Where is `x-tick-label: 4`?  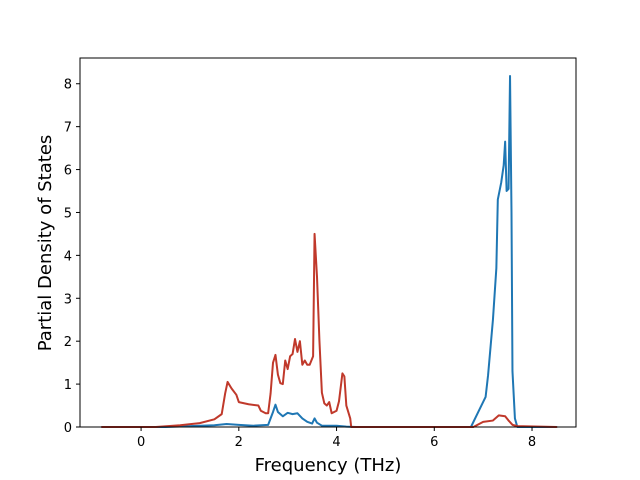 x-tick-label: 4 is located at coordinates (336, 442).